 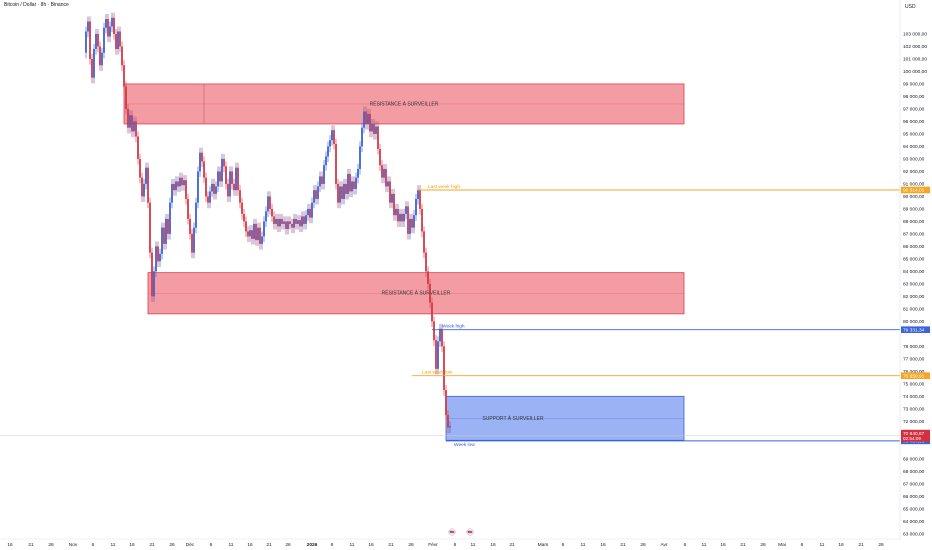 I want to click on price-tick-label: 87 000,00, so click(x=914, y=235).